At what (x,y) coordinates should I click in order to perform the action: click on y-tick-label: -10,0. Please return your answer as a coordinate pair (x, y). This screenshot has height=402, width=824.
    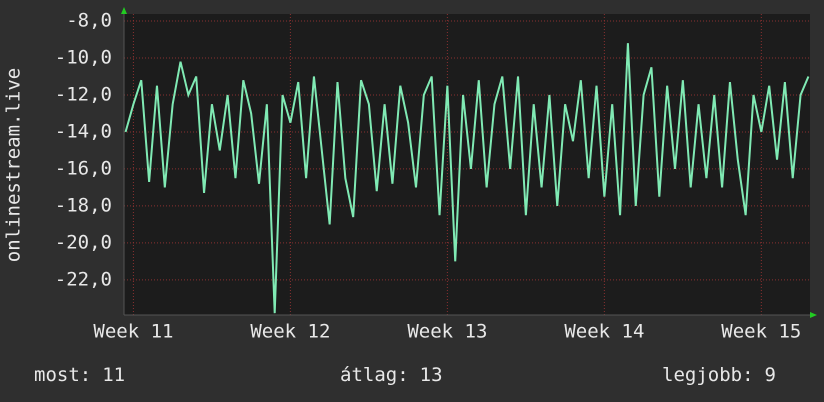
    Looking at the image, I should click on (83, 58).